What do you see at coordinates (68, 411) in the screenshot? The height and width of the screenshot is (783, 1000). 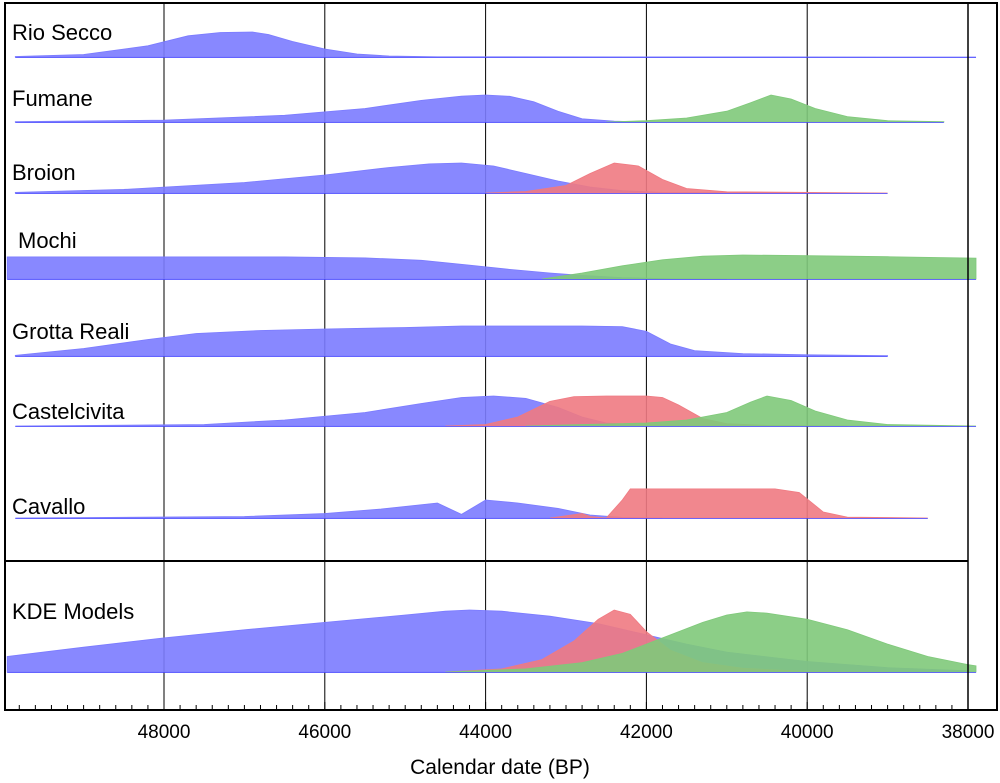 I see `row-label: Castelcivita` at bounding box center [68, 411].